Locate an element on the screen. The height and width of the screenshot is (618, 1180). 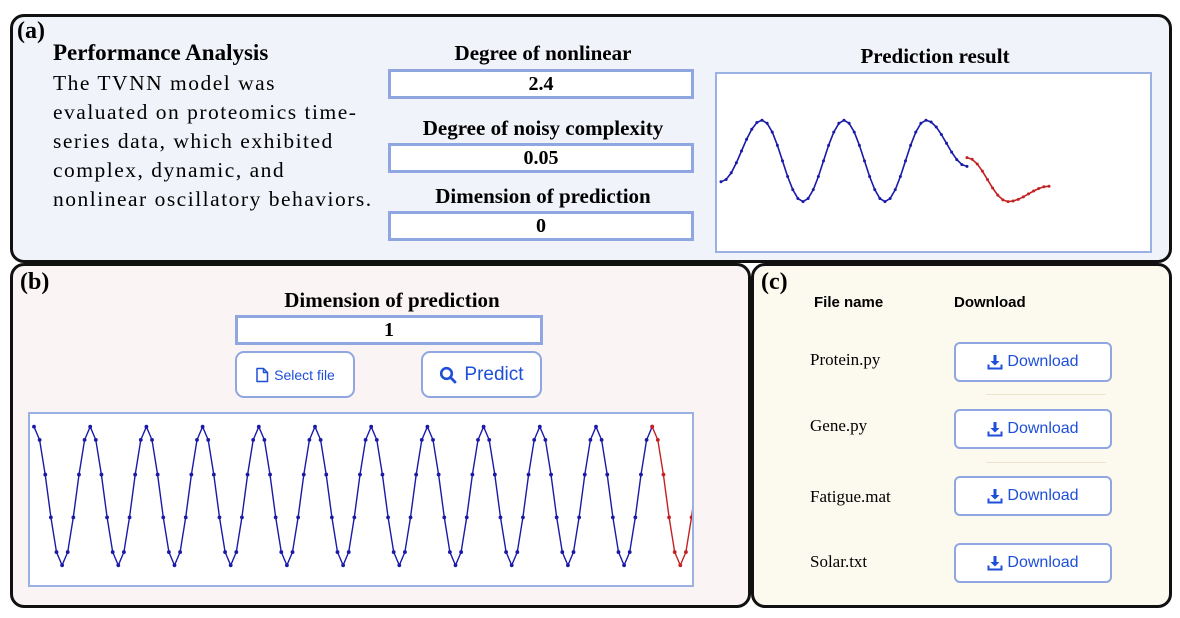
prediction-result-plot is located at coordinates (933, 162).